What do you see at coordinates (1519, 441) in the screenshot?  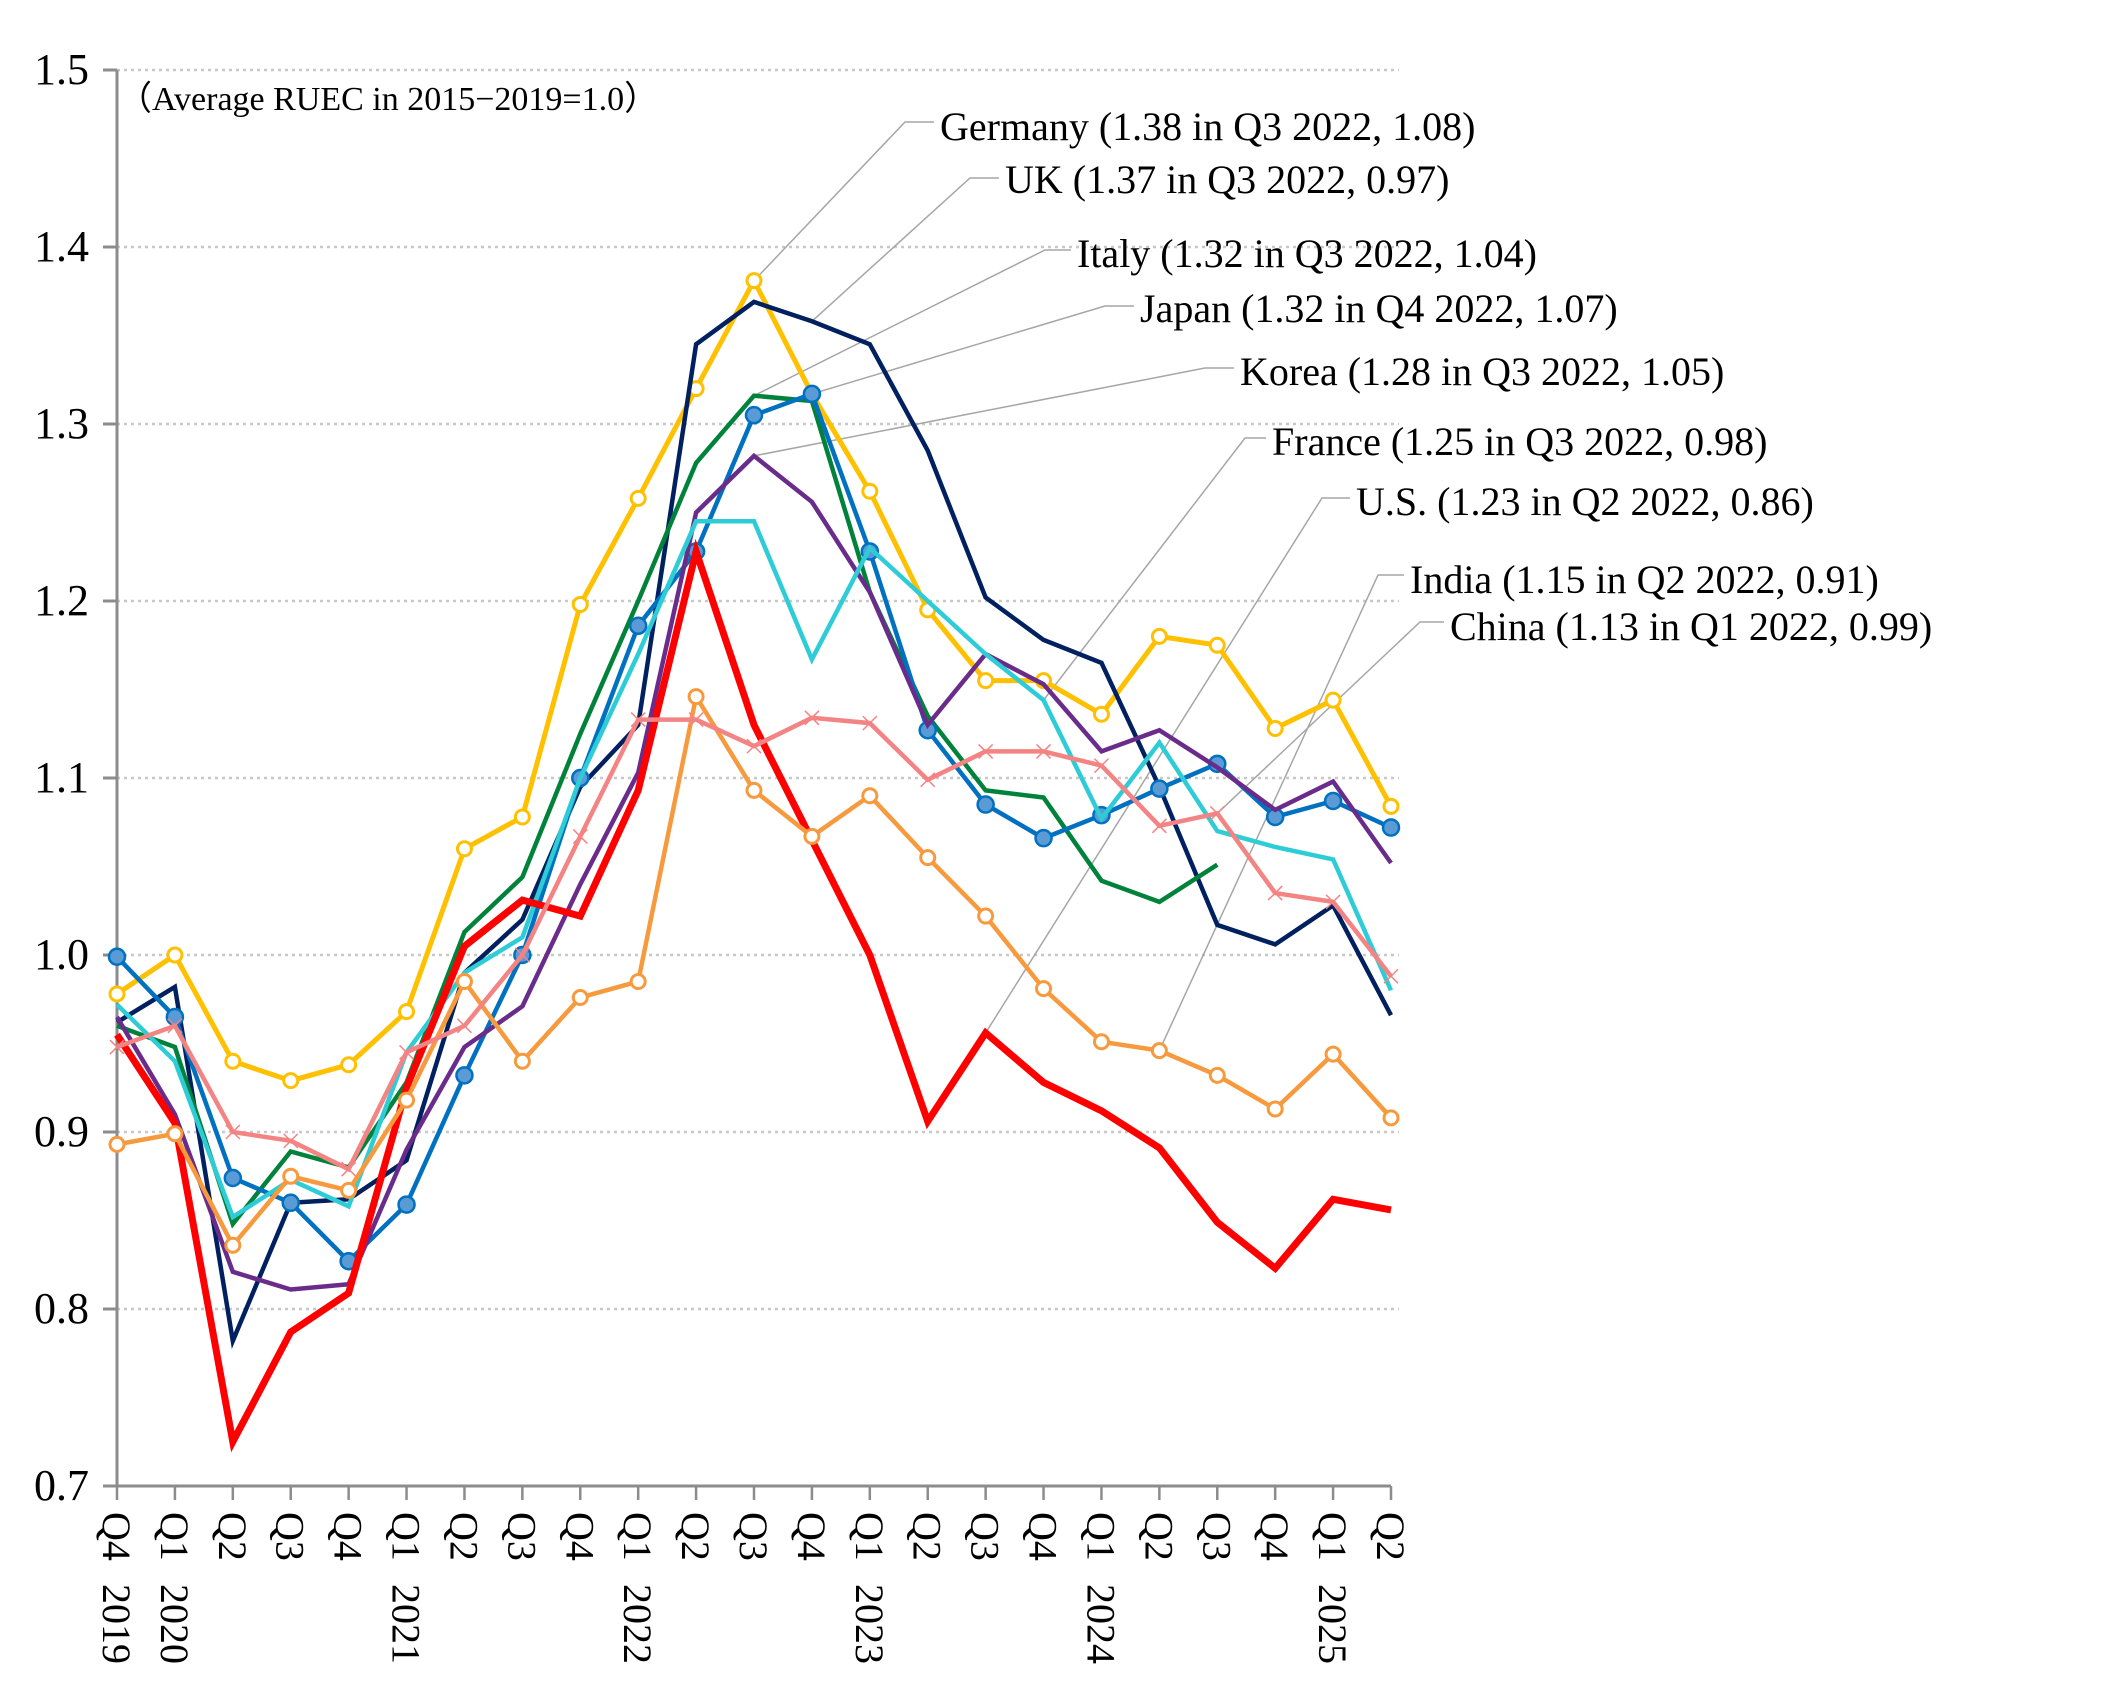 I see `series-label: France (1.25 in Q3 2022, 0.98)` at bounding box center [1519, 441].